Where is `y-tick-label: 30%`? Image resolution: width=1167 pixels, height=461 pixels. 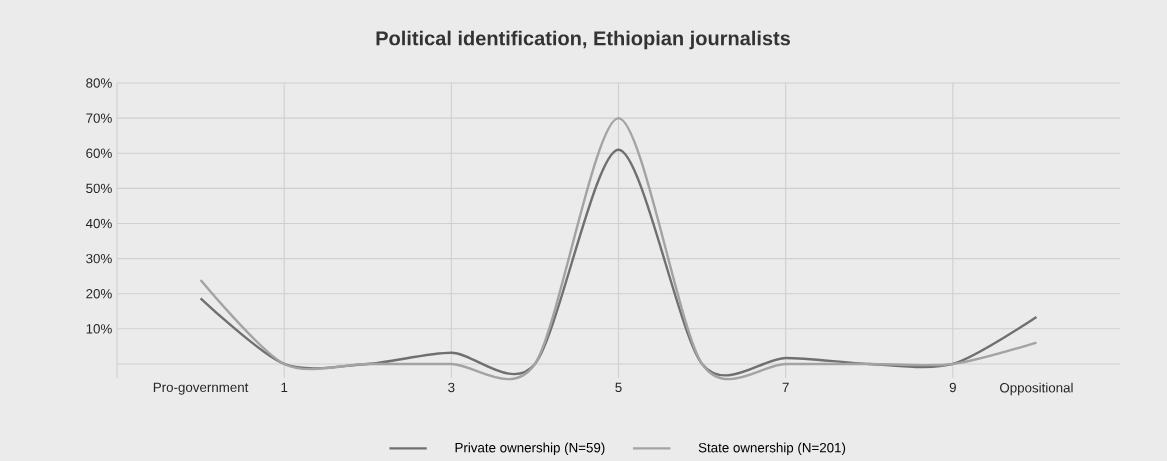
y-tick-label: 30% is located at coordinates (99, 258).